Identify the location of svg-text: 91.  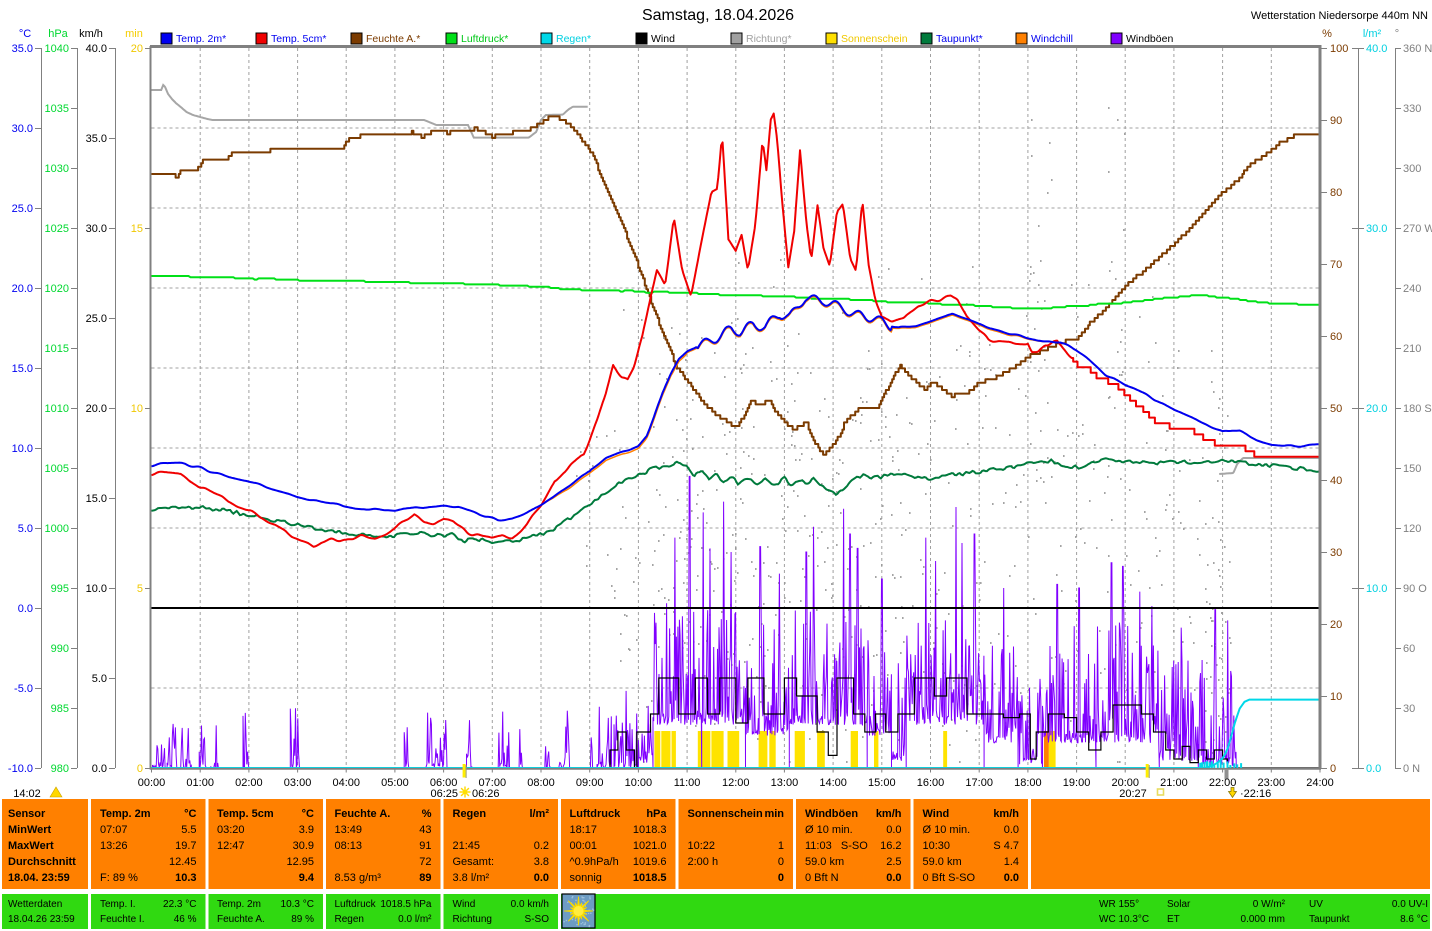
(425, 846).